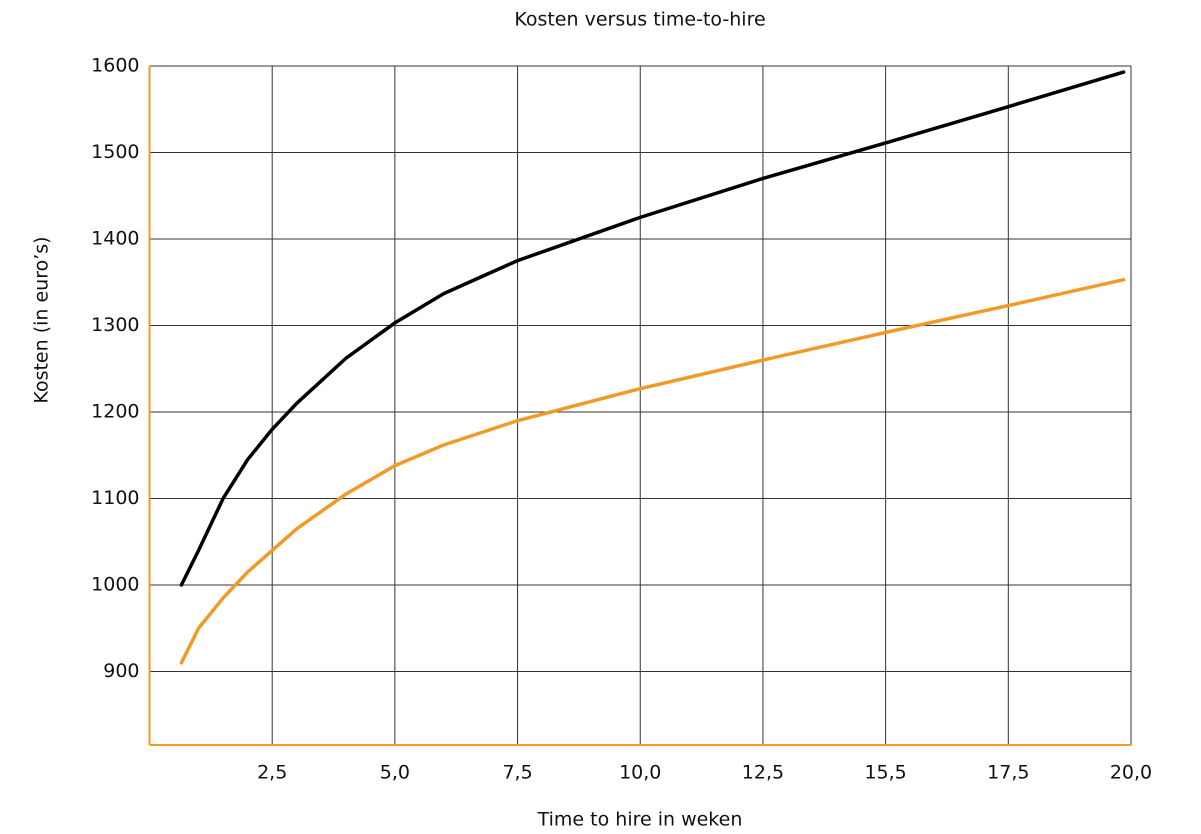  I want to click on y-axis-label: Kosten (in euro’s), so click(42, 319).